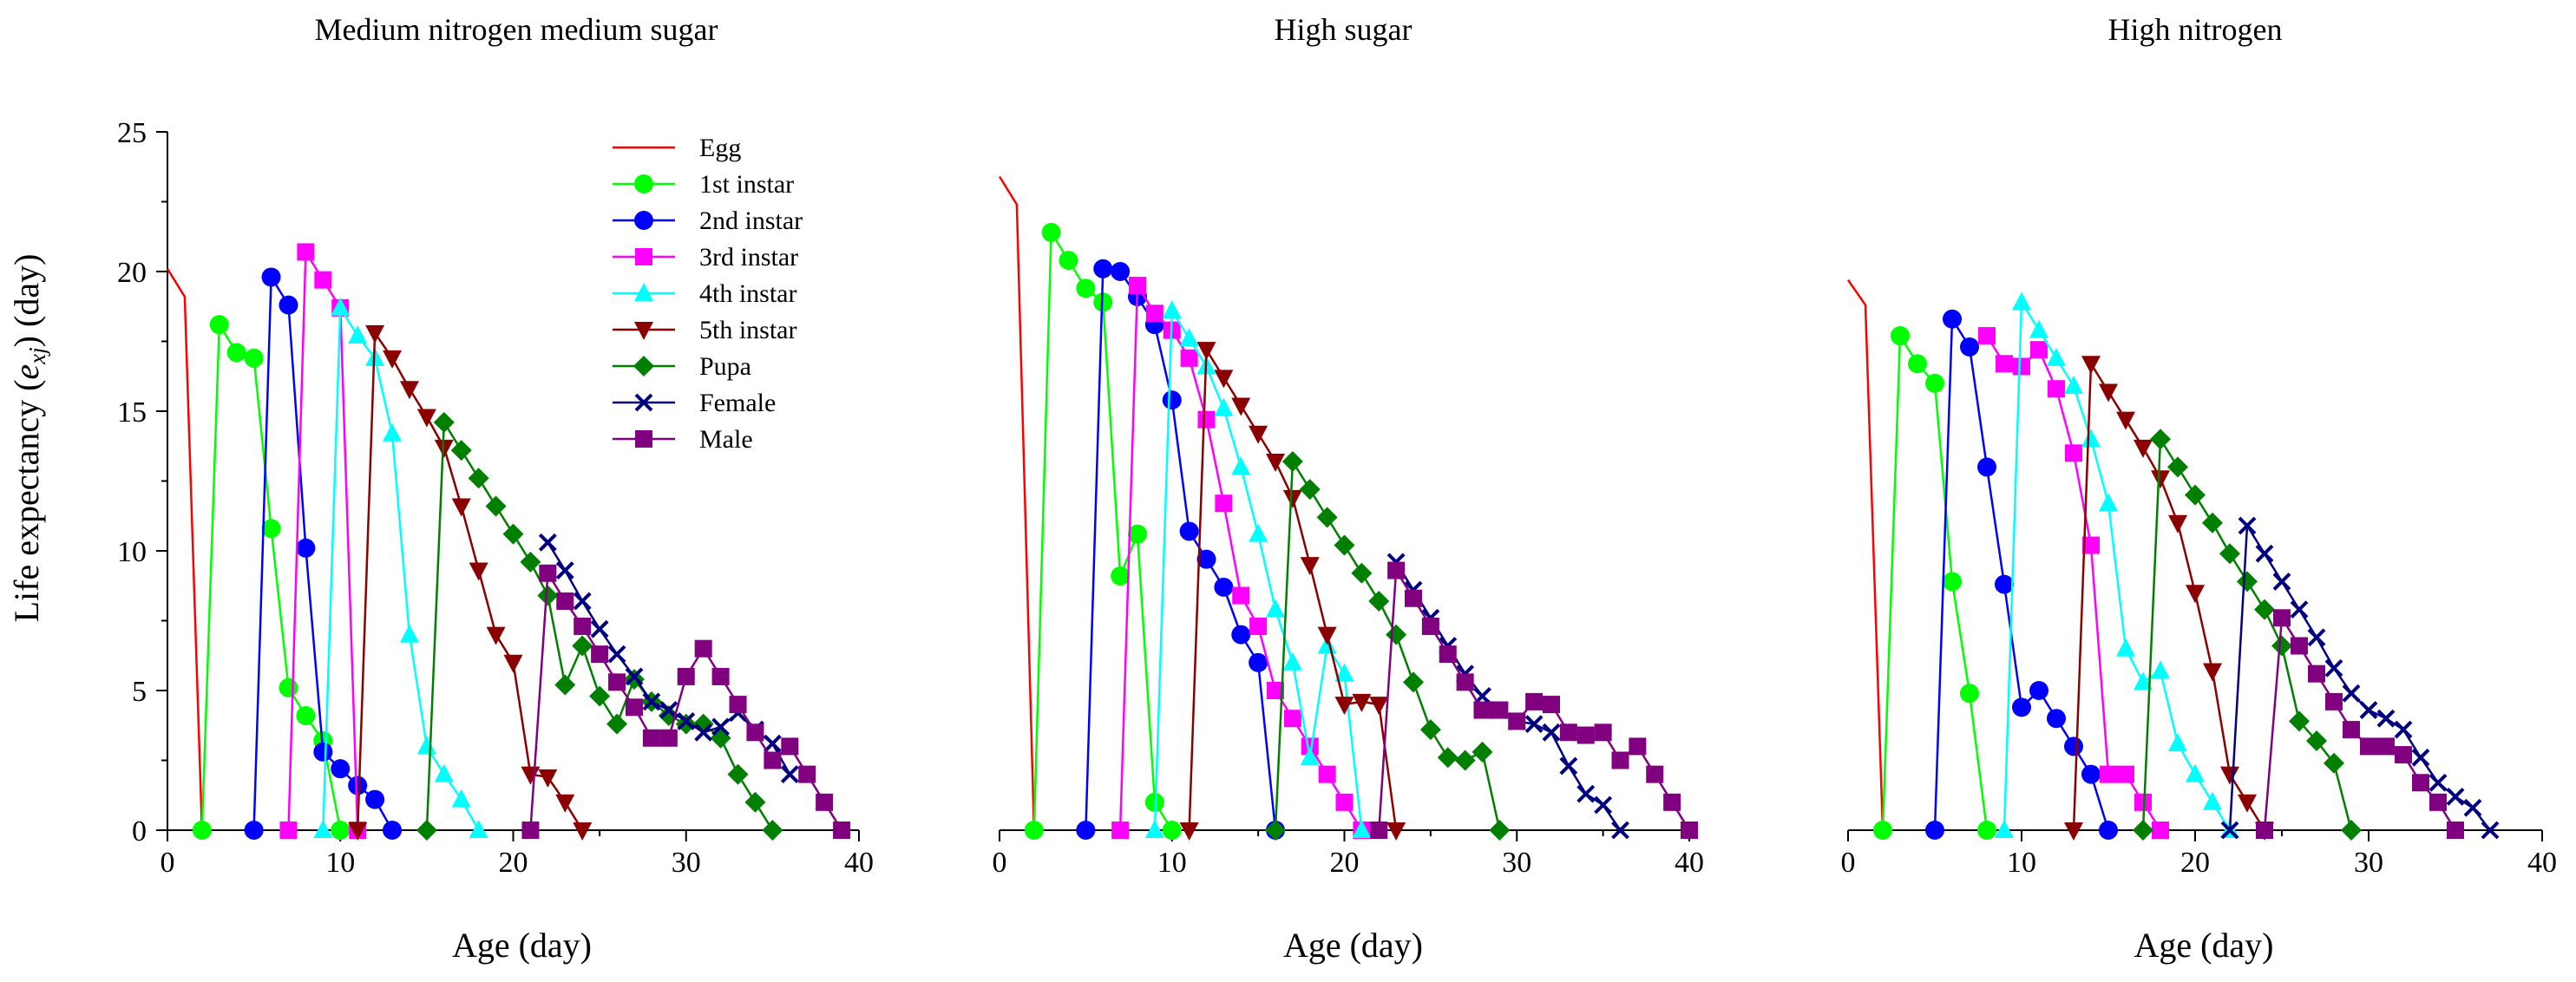 This screenshot has height=982, width=2576. I want to click on legend-item-4th-instar: 4th instar, so click(705, 293).